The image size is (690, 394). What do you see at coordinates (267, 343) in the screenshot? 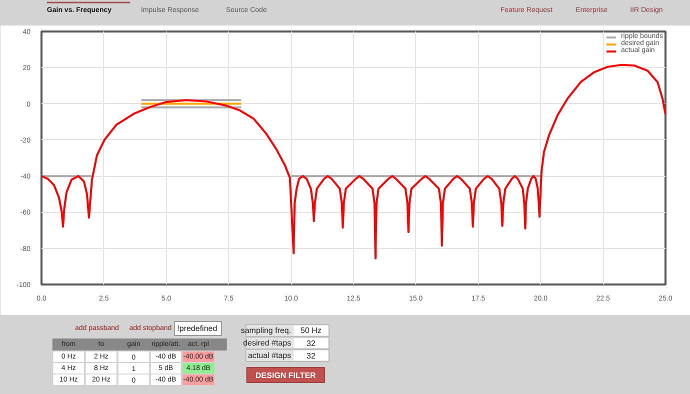
I see `text: desired #taps` at bounding box center [267, 343].